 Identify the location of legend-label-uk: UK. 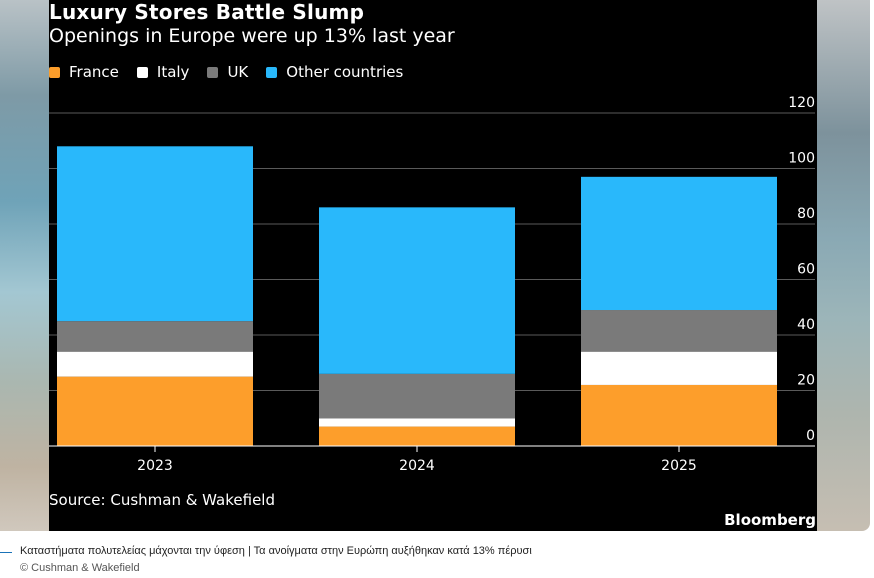
(238, 72).